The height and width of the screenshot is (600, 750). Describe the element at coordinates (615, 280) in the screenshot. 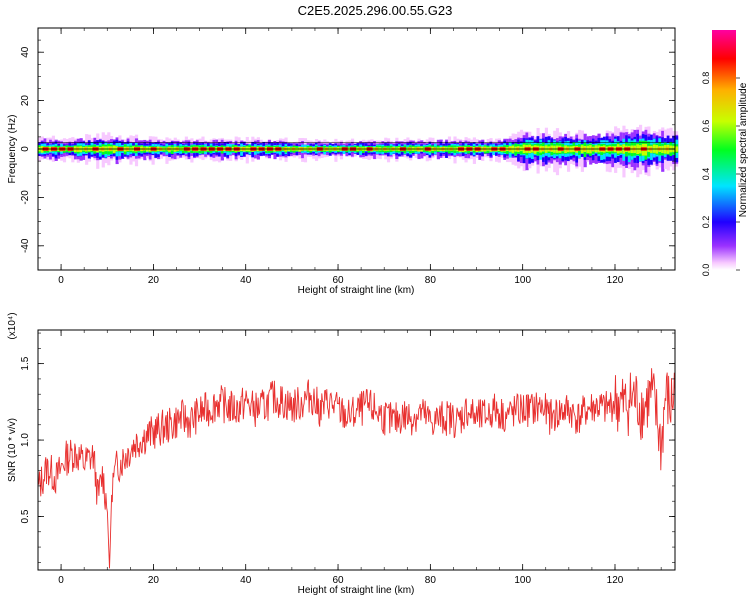

I see `spec-x-tick-label: 120` at that location.